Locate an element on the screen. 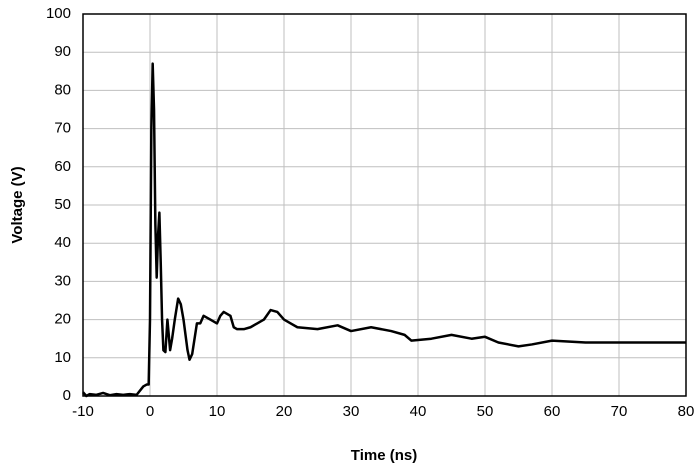 This screenshot has height=471, width=699. y-tick-label: 60 is located at coordinates (62, 166).